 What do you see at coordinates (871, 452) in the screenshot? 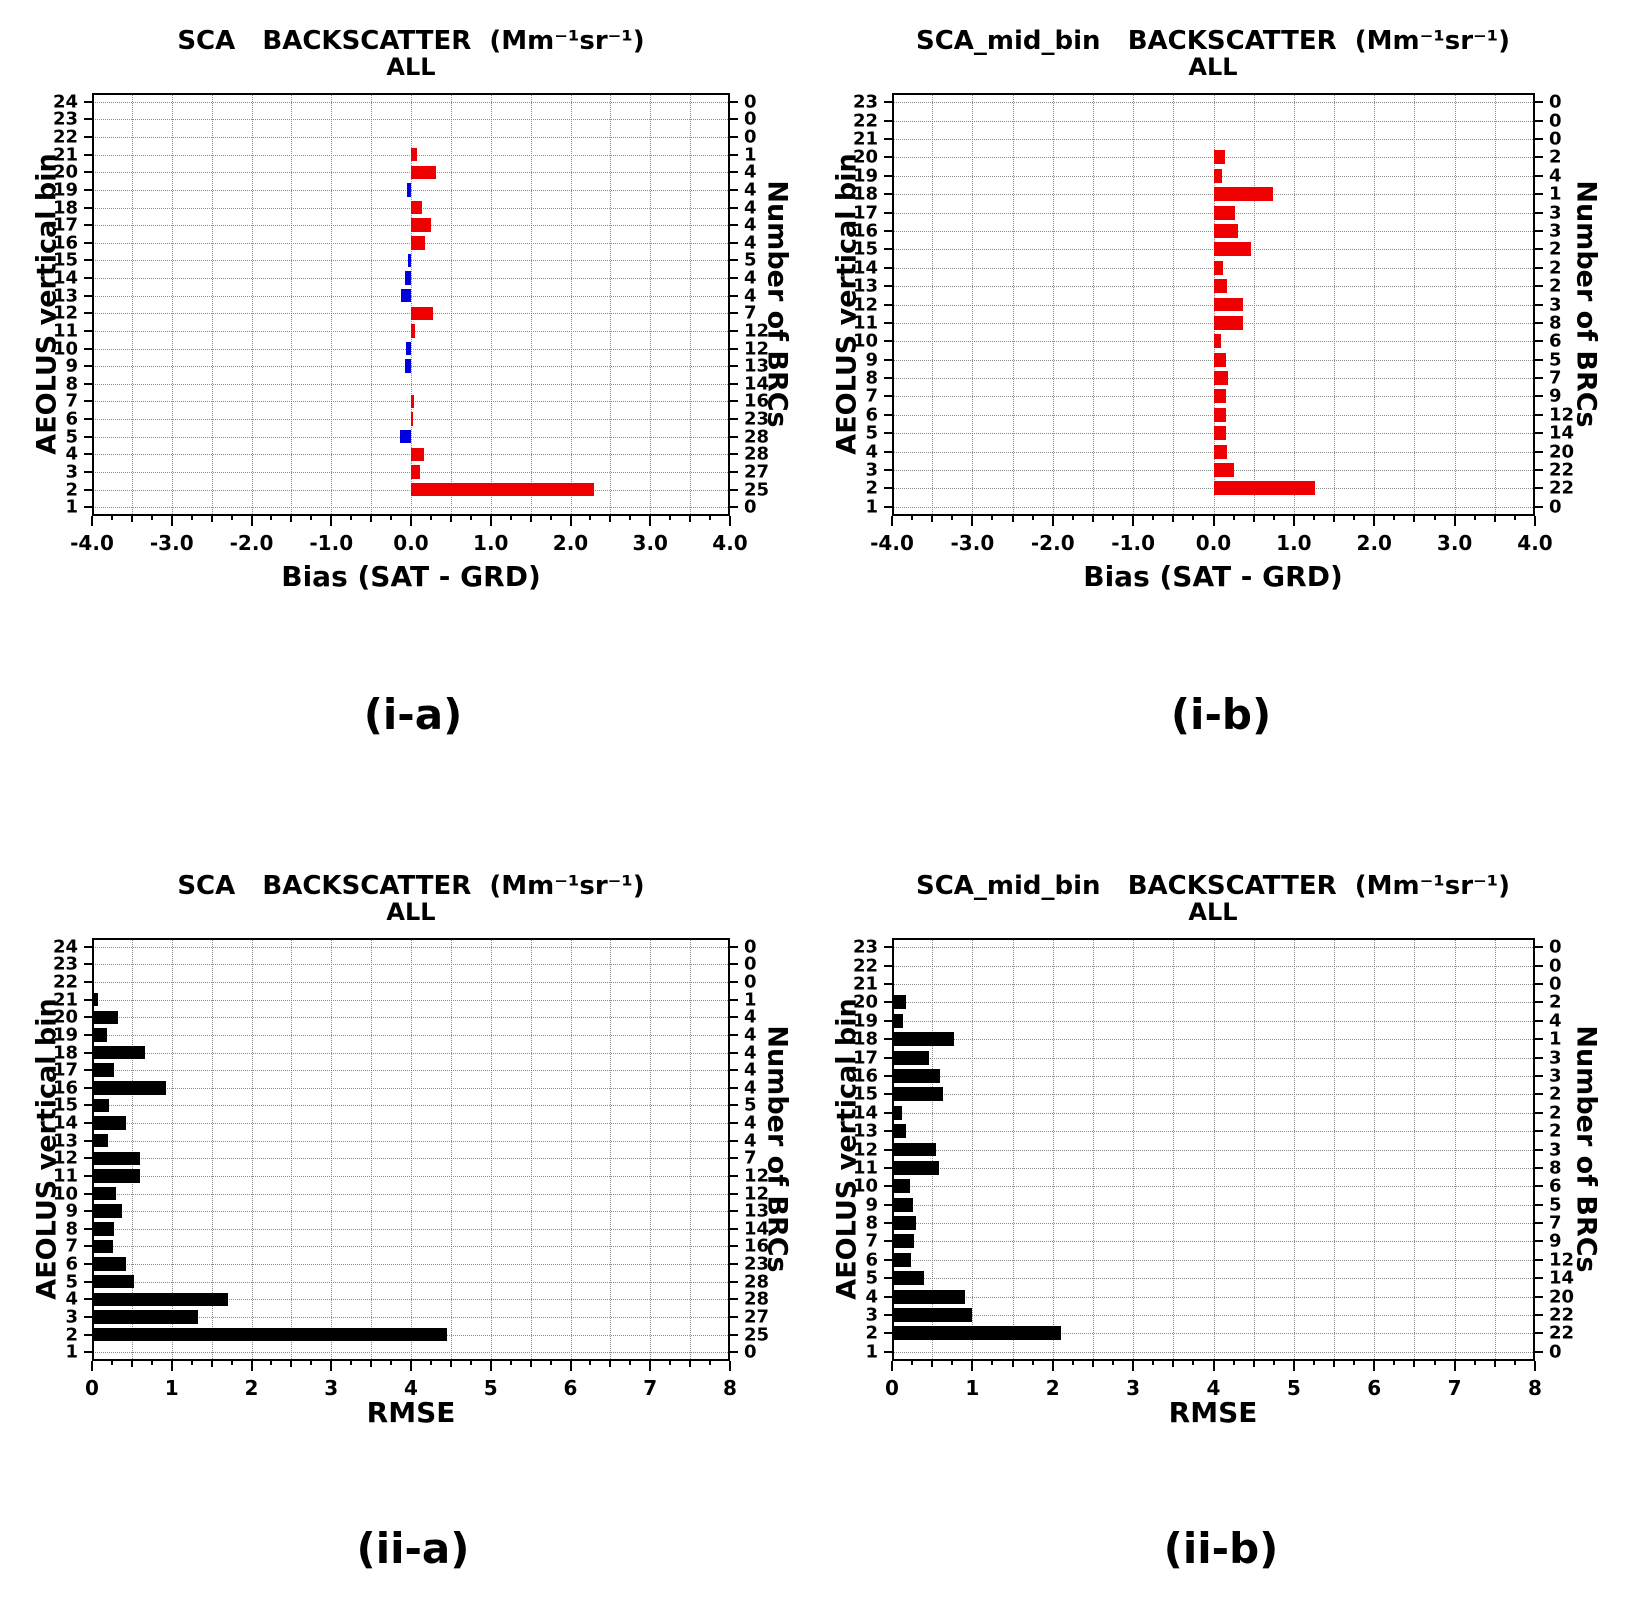
I see `vertical-bin-tick-label: 4` at bounding box center [871, 452].